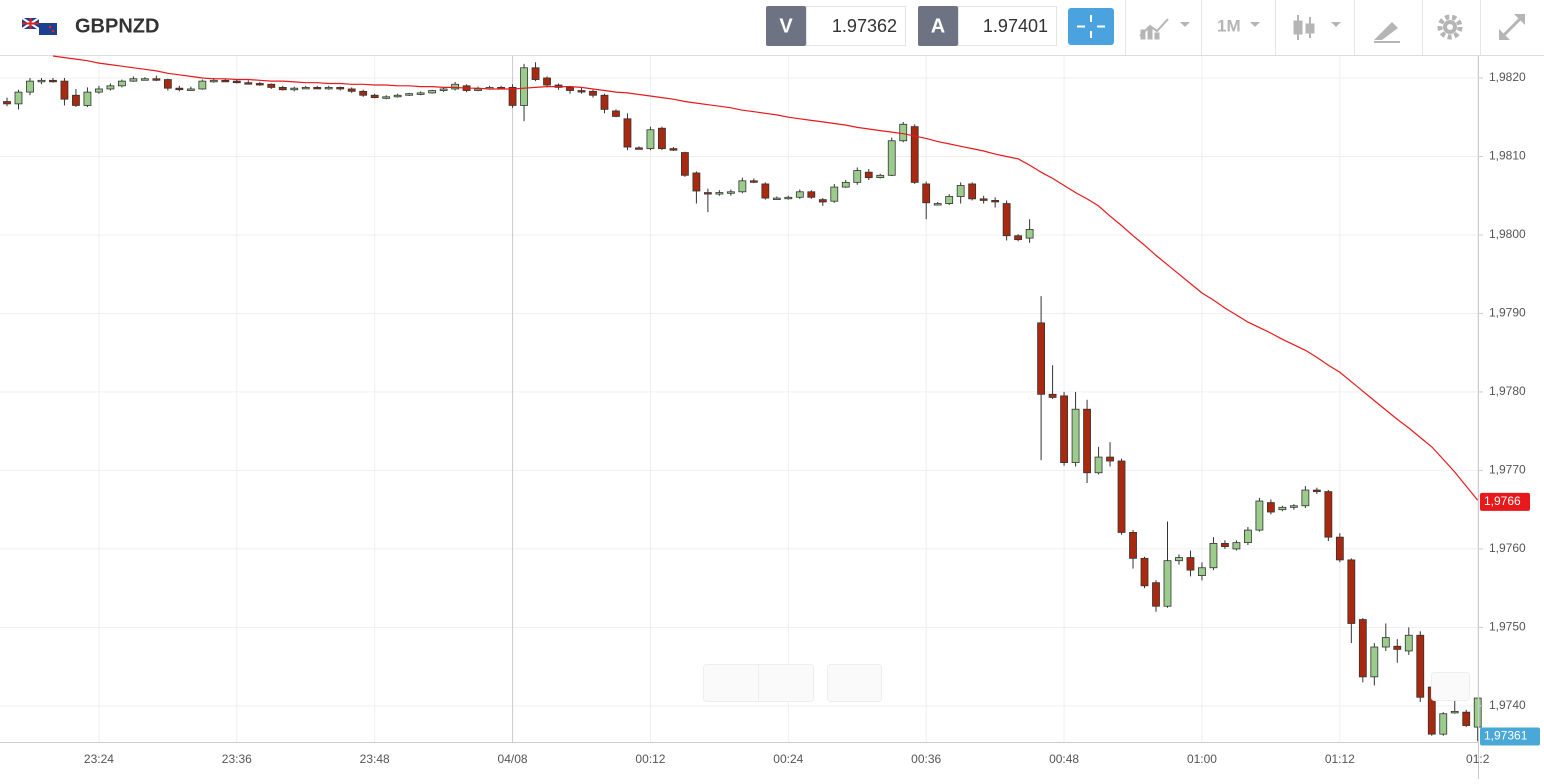 Image resolution: width=1544 pixels, height=784 pixels. Describe the element at coordinates (39, 26) in the screenshot. I see `flag-icon` at that location.